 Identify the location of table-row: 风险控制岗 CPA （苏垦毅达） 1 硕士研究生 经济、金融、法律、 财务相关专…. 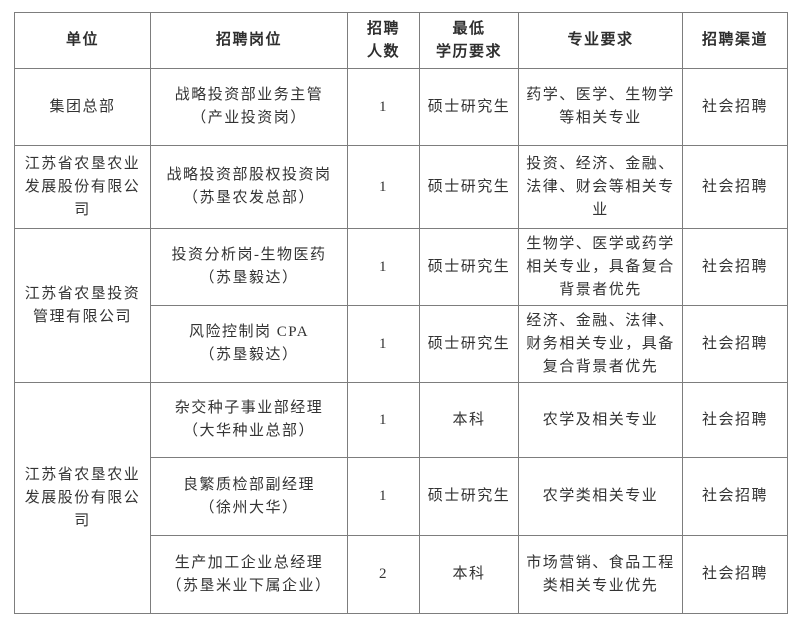
(401, 344).